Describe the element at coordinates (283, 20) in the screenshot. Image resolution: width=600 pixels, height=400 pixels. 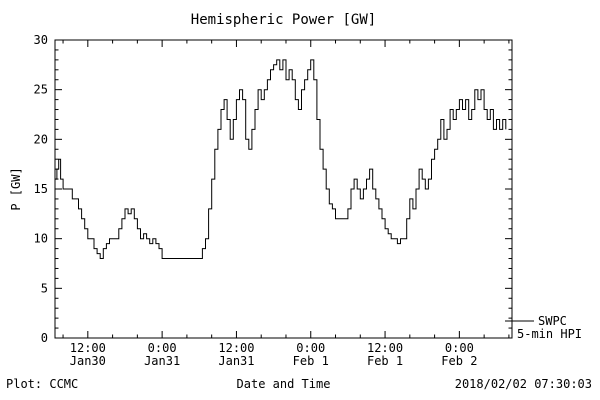
I see `chart-title: Hemispheric Power [GW]` at that location.